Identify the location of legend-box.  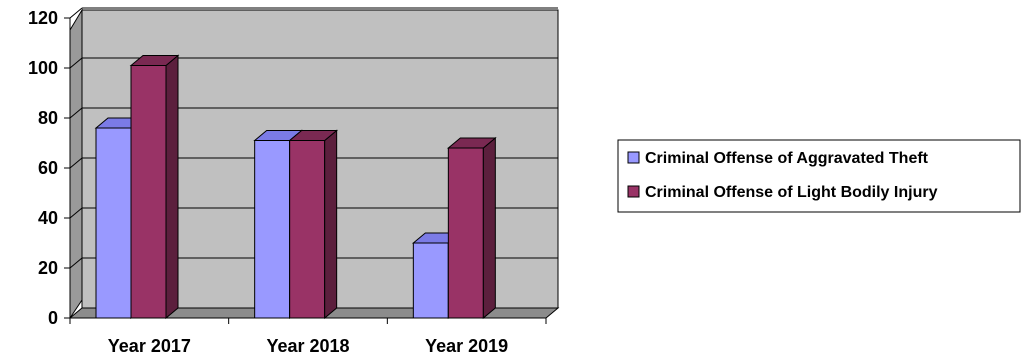
(819, 176).